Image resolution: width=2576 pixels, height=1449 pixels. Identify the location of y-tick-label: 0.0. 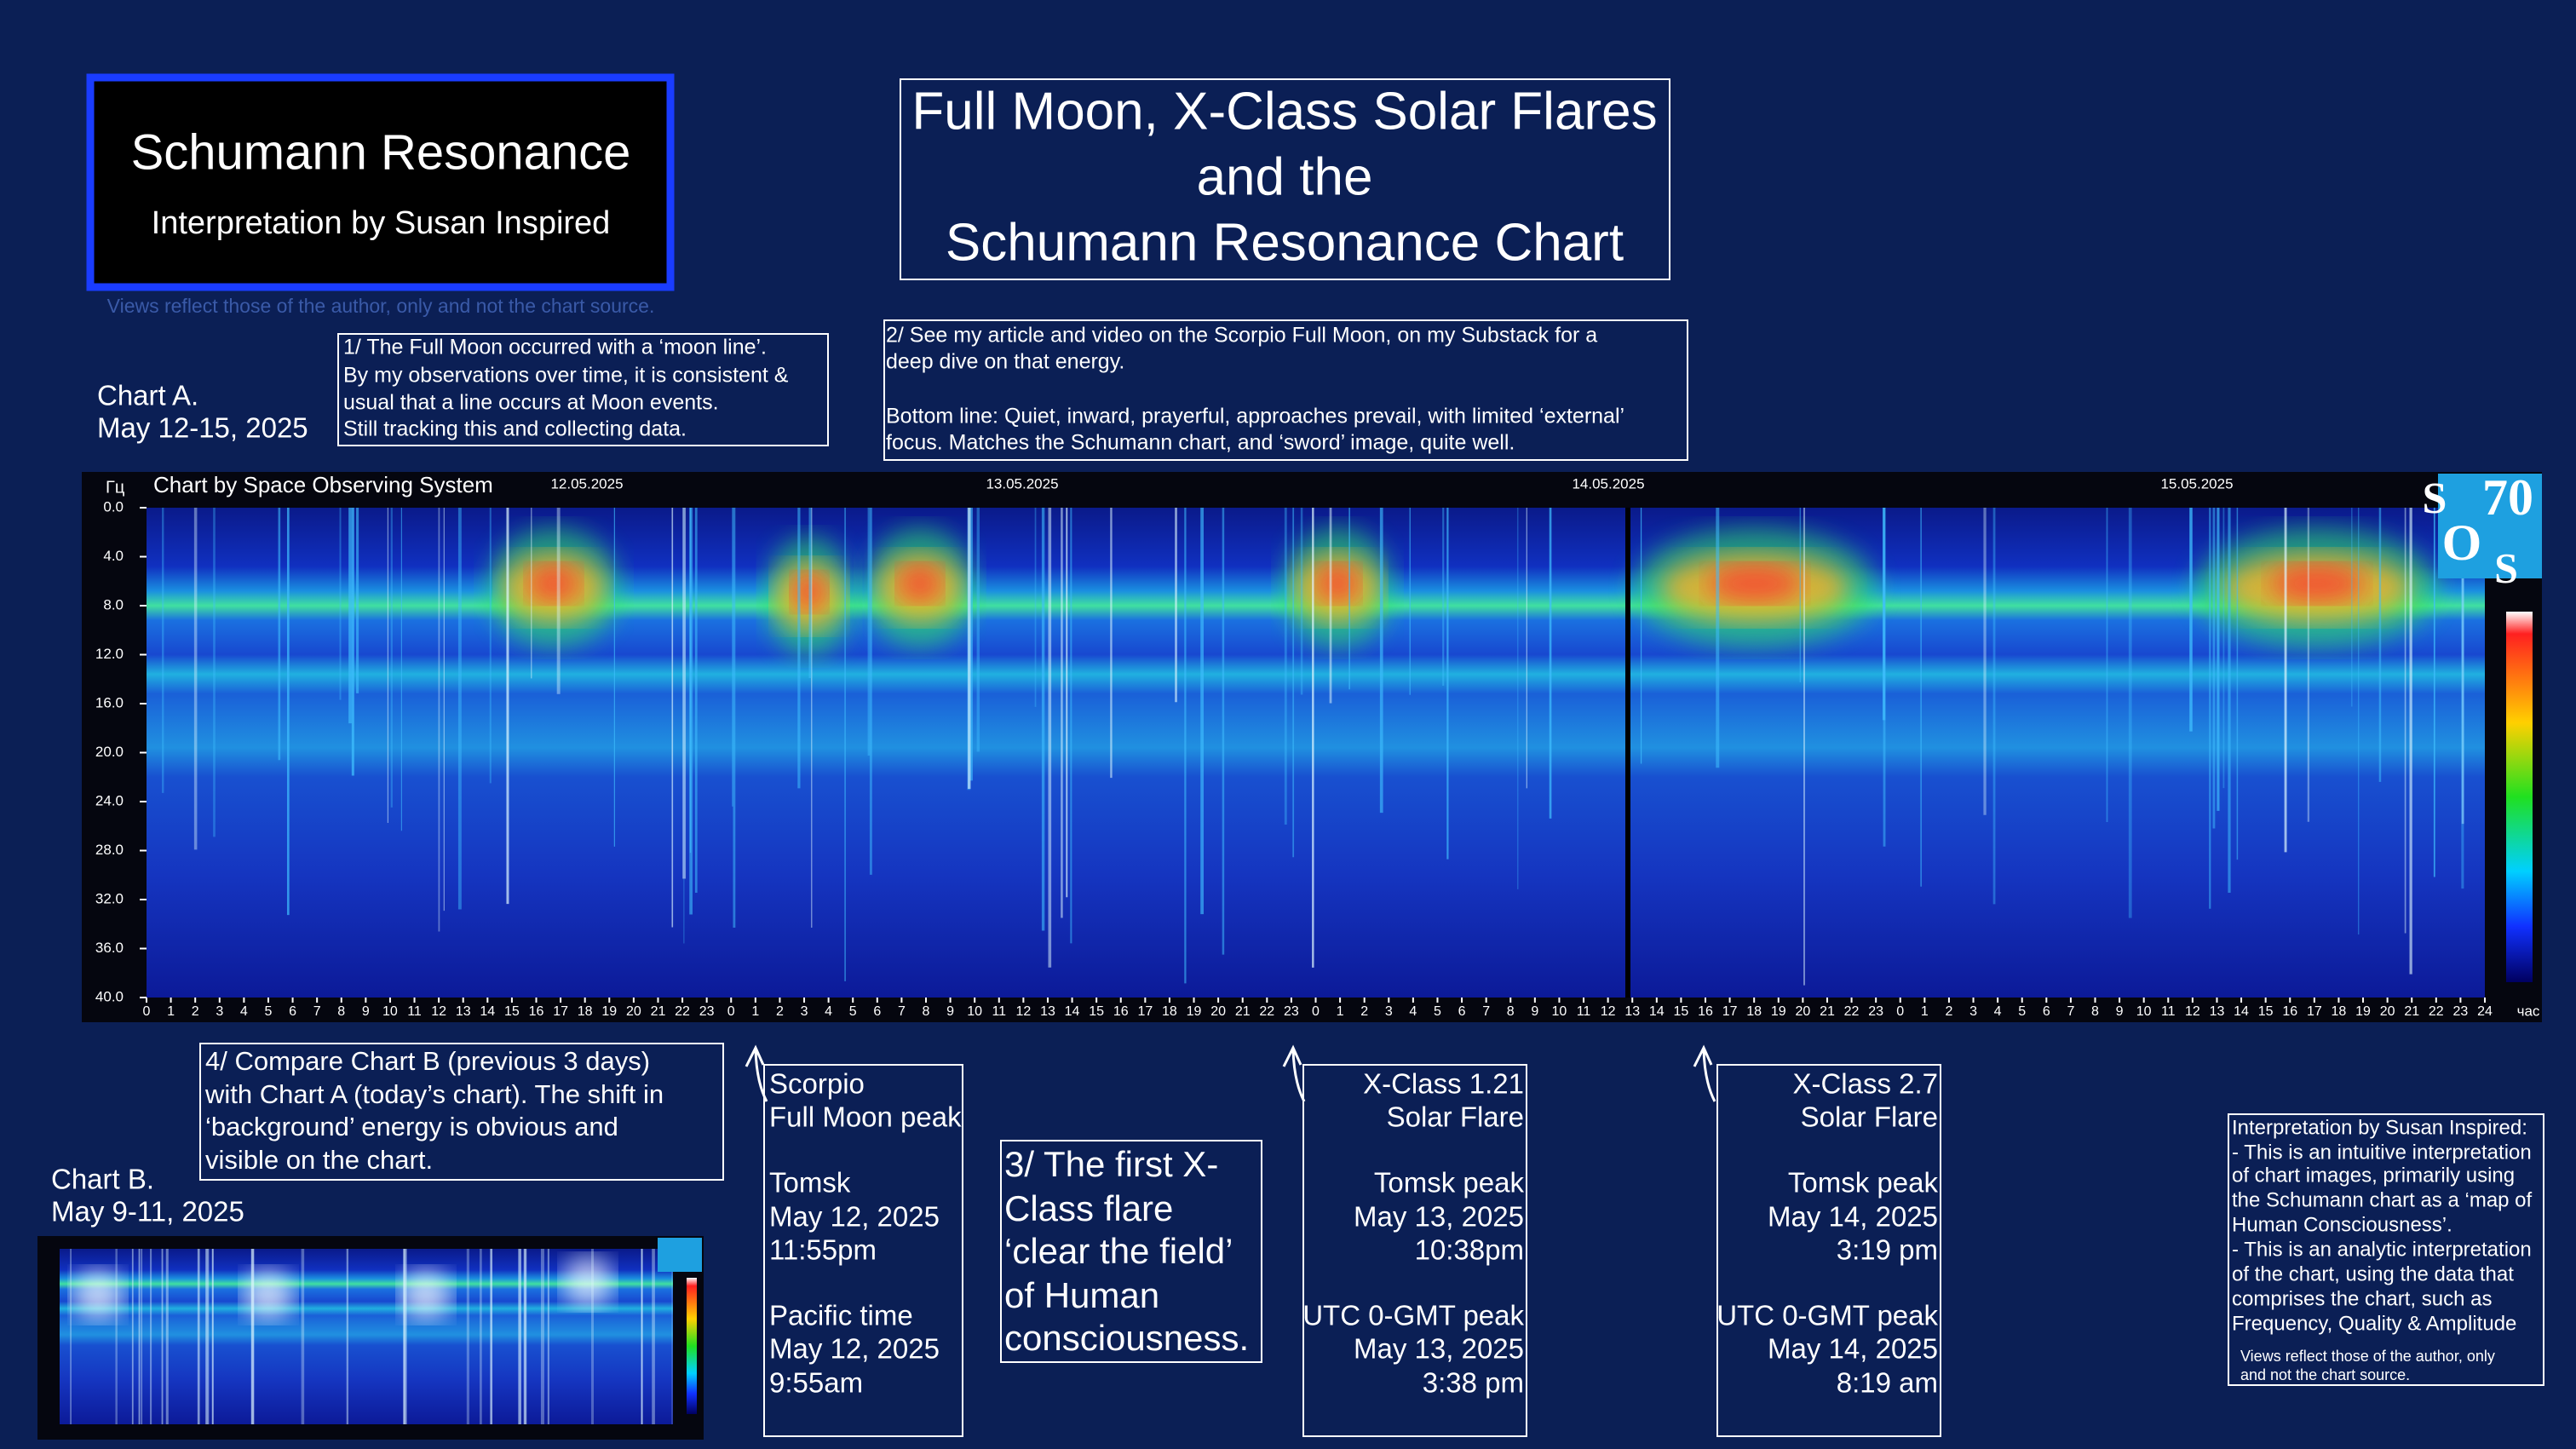
(114, 507).